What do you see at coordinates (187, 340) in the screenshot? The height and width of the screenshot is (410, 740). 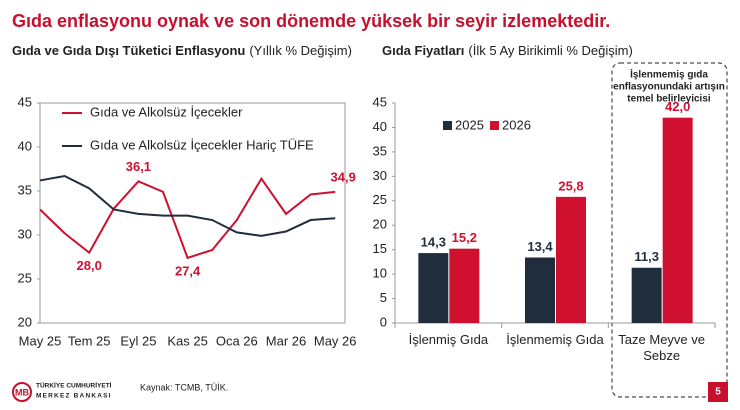 I see `x-tick-label: Kas 25` at bounding box center [187, 340].